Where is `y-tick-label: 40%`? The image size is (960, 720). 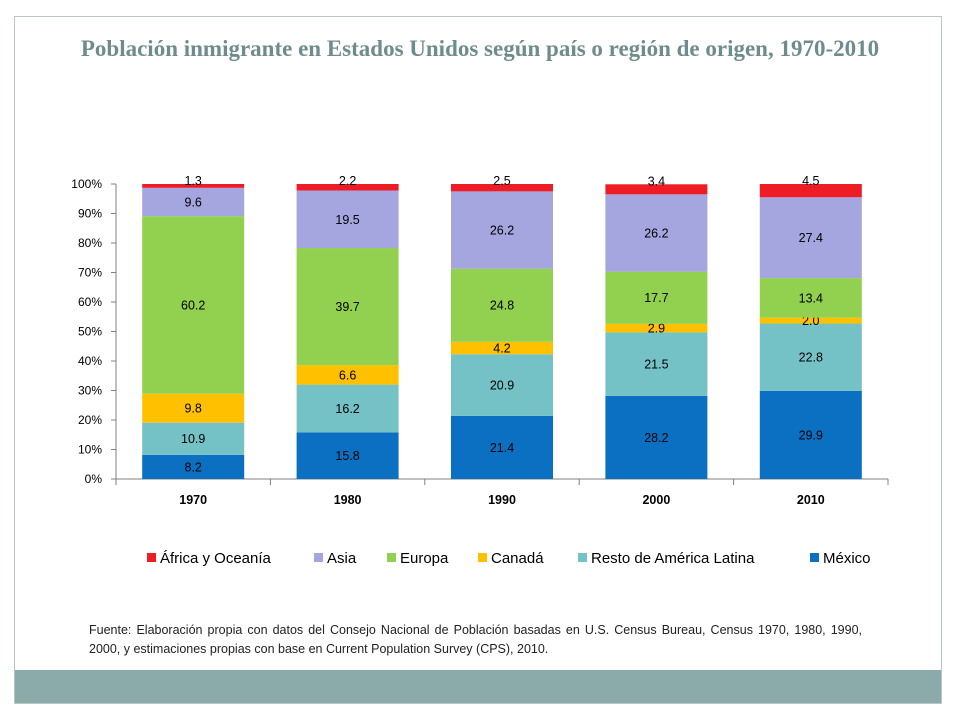 y-tick-label: 40% is located at coordinates (90, 361).